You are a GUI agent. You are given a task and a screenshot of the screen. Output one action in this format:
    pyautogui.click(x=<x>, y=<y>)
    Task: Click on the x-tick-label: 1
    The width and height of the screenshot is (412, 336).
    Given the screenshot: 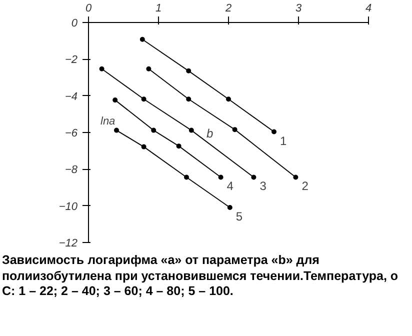 What is the action you would take?
    pyautogui.click(x=158, y=8)
    